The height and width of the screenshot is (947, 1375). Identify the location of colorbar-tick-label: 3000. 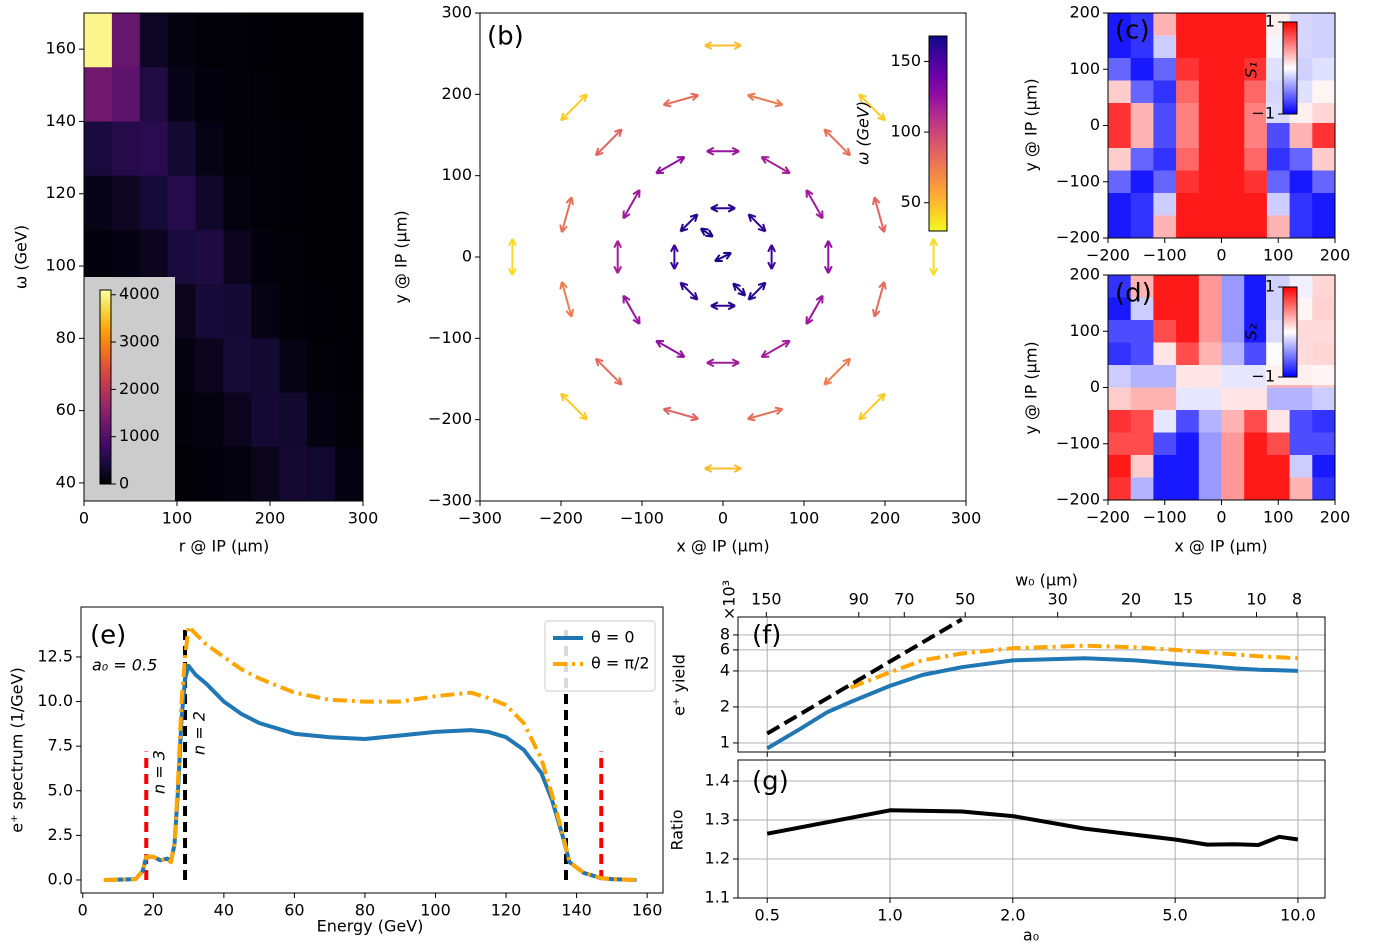
(139, 341).